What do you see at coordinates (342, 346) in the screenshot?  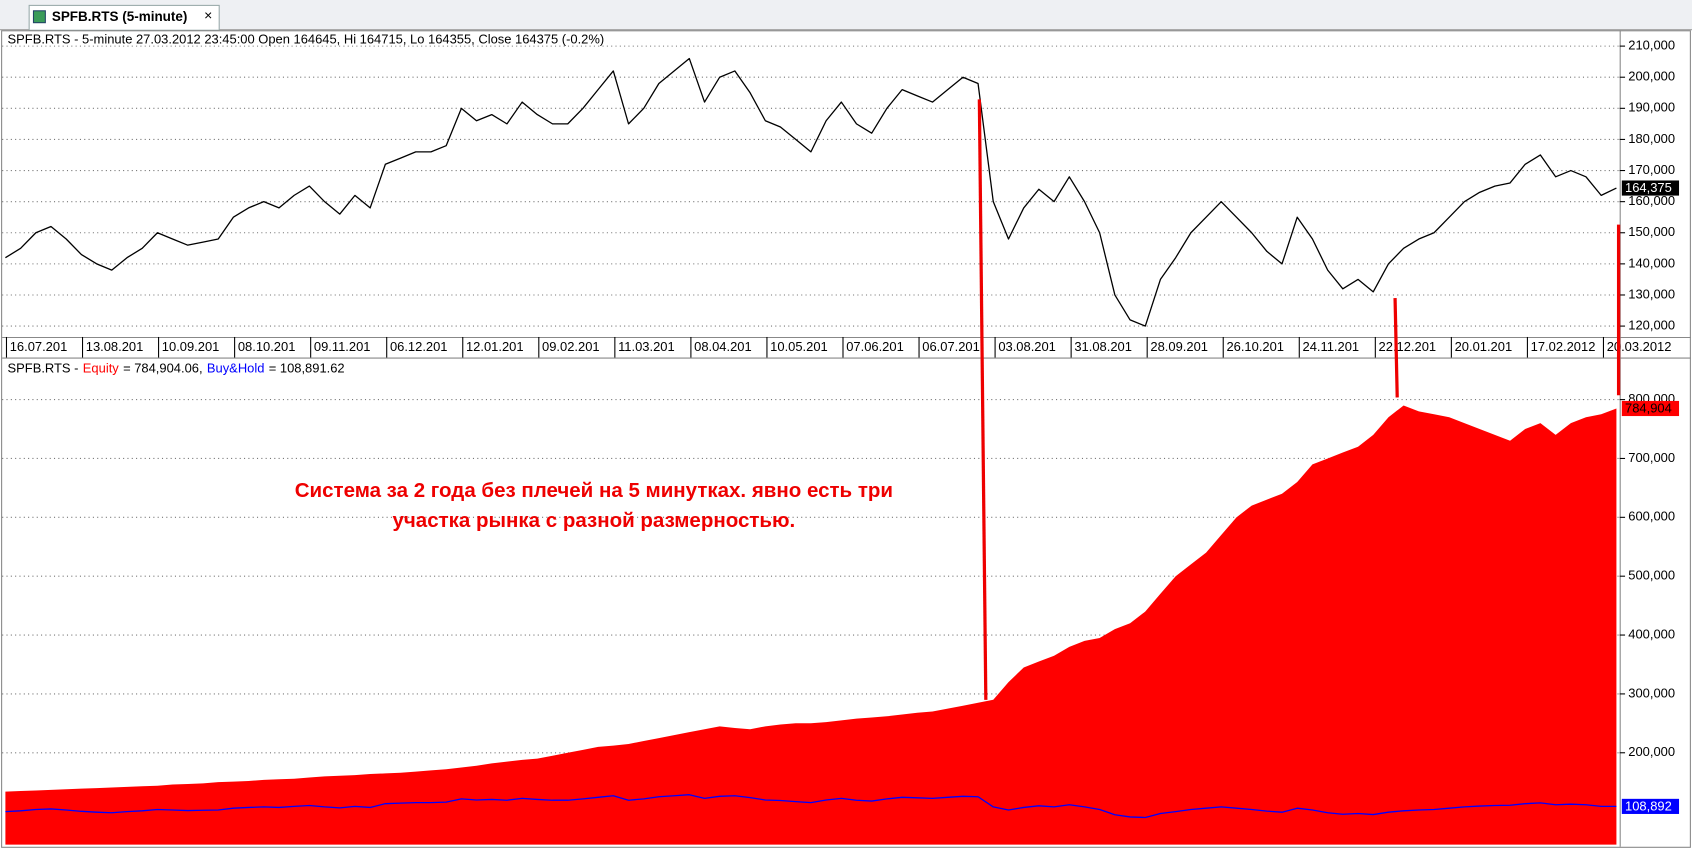 I see `x-tick-label: 09.11.201` at bounding box center [342, 346].